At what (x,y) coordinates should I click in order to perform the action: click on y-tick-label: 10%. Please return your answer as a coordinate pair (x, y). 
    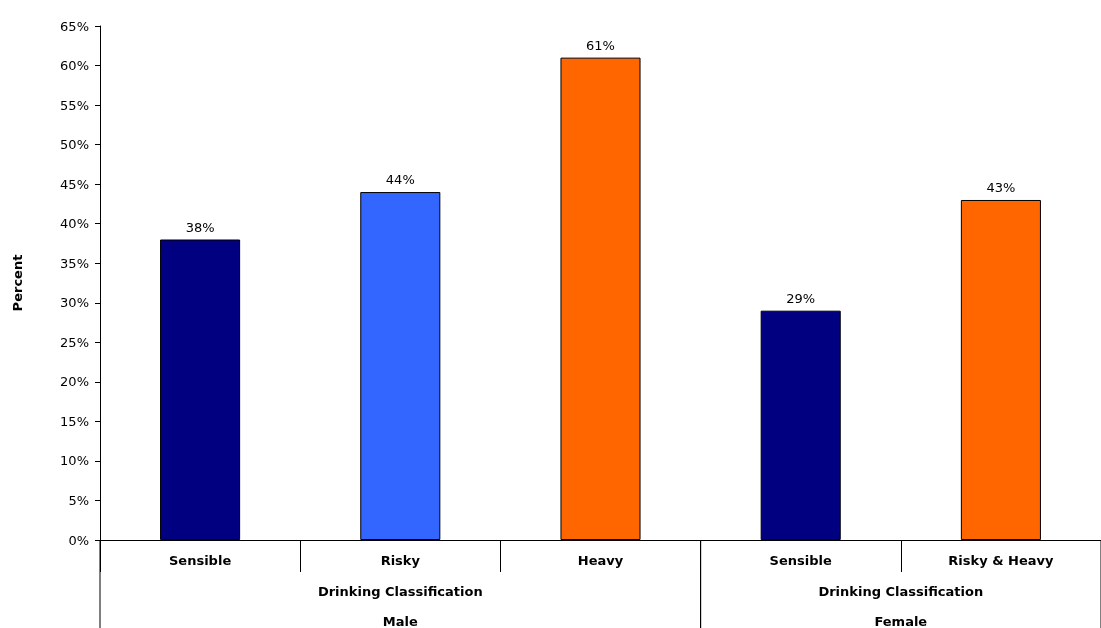
    Looking at the image, I should click on (74, 461).